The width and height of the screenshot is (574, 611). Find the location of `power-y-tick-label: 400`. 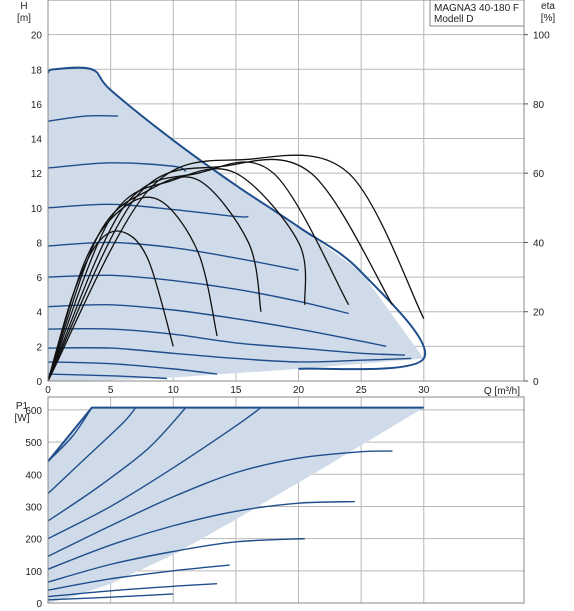

power-y-tick-label: 400 is located at coordinates (33, 475).